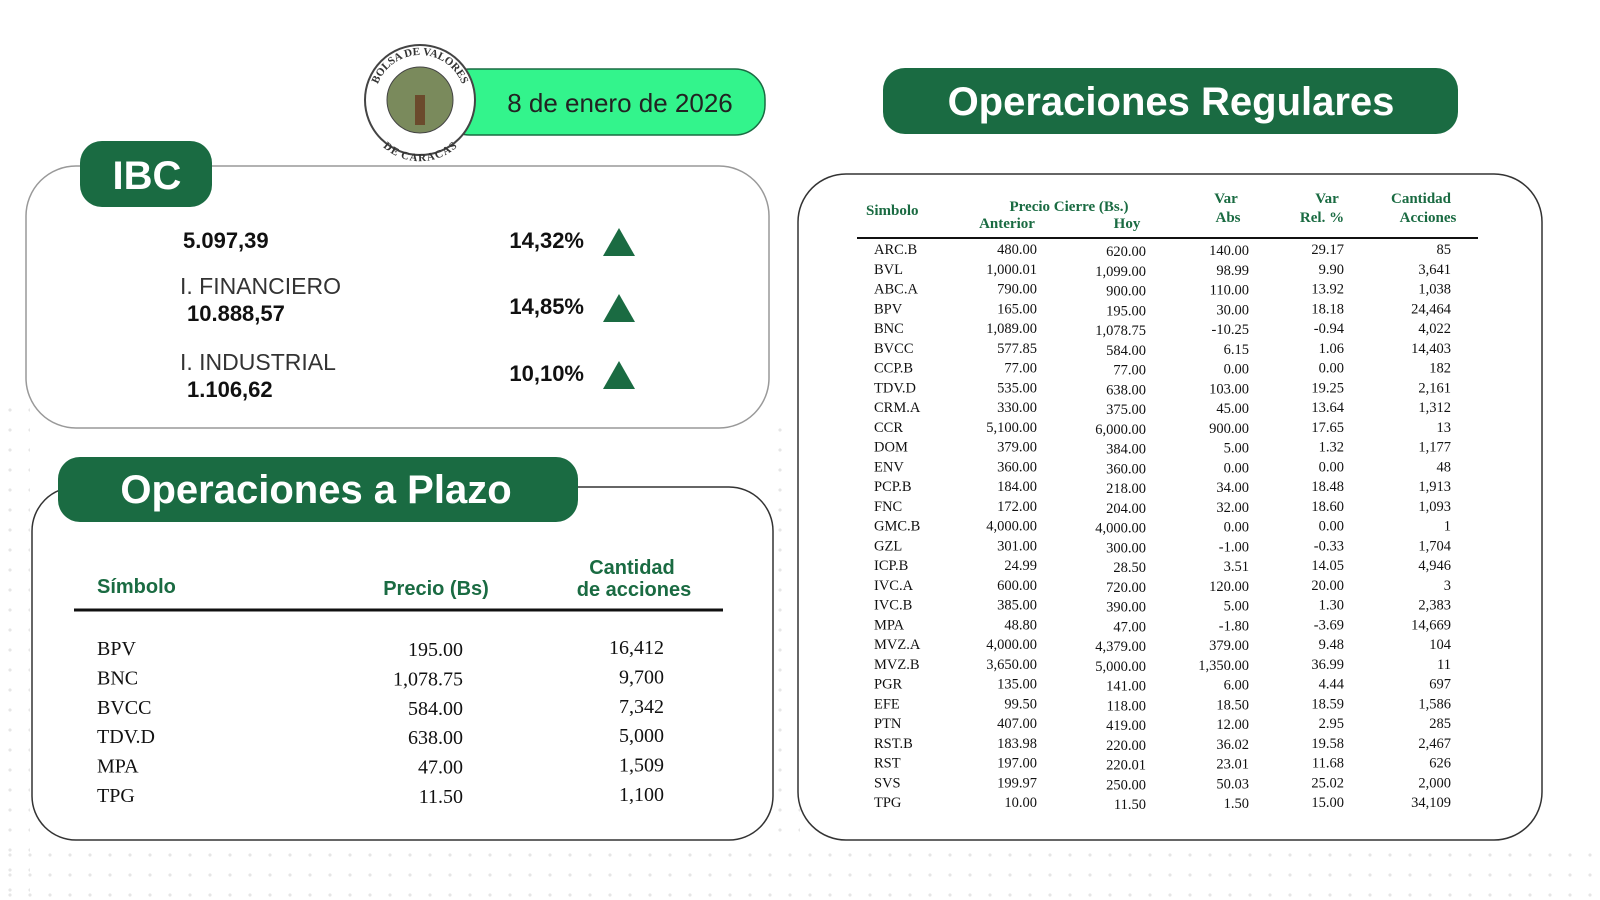 The width and height of the screenshot is (1600, 900). Describe the element at coordinates (641, 707) in the screenshot. I see `plazo-cell: 7,342` at that location.